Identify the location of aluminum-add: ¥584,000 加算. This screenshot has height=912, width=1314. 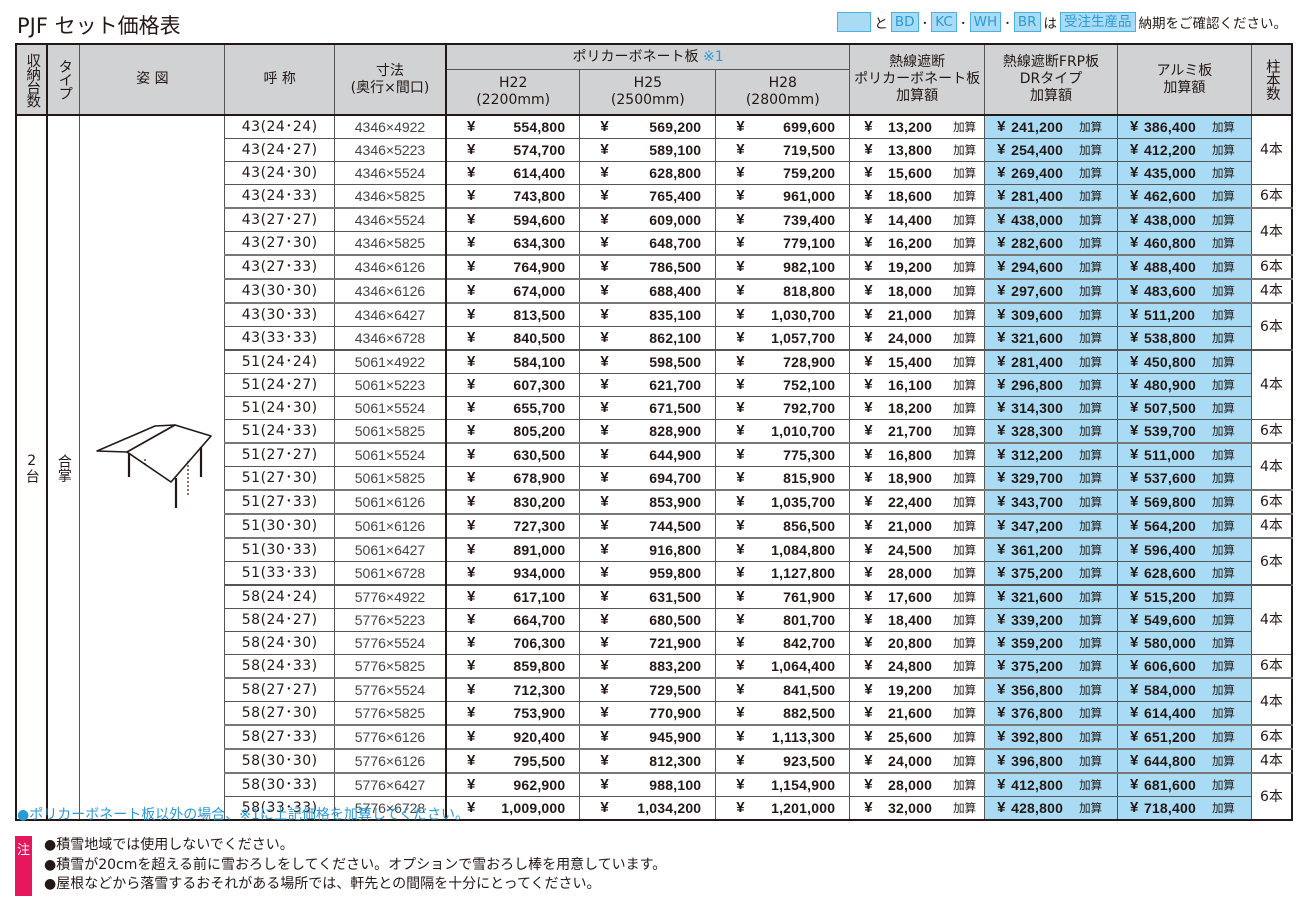
(1184, 689).